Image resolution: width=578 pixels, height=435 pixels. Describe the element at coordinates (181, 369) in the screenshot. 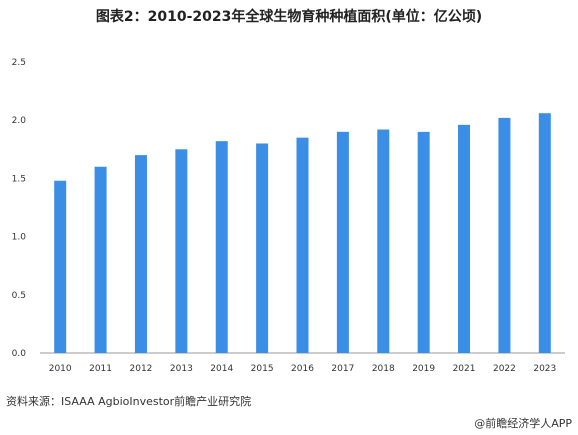

I see `x-tick-label: 2013` at that location.